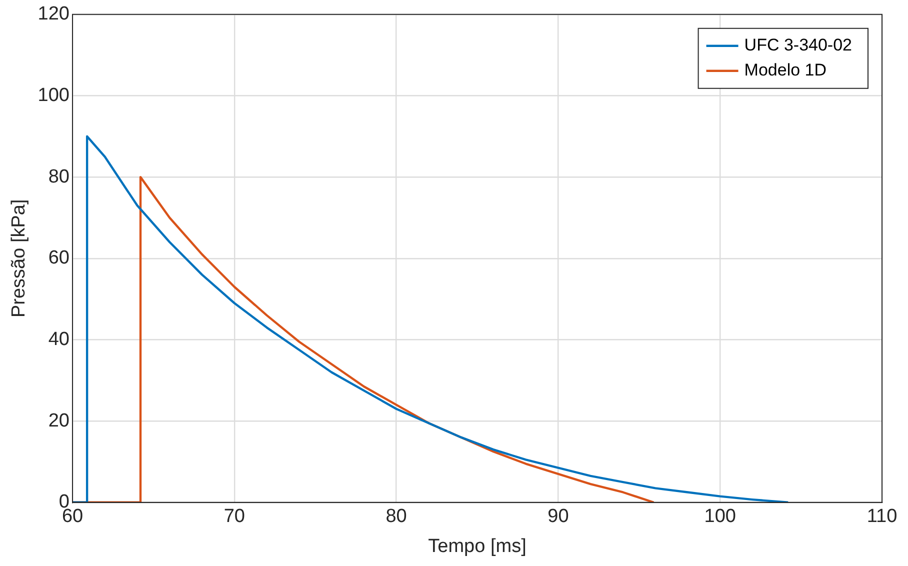 This screenshot has width=908, height=566. I want to click on y-tick-label: 80, so click(59, 177).